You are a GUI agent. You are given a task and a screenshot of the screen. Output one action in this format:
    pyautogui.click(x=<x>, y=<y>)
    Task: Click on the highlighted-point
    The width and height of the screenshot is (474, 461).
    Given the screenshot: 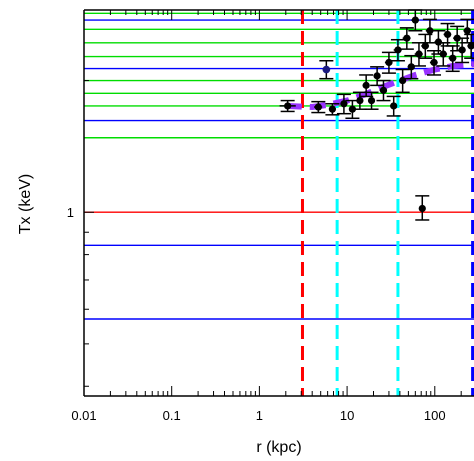 What is the action you would take?
    pyautogui.click(x=326, y=69)
    